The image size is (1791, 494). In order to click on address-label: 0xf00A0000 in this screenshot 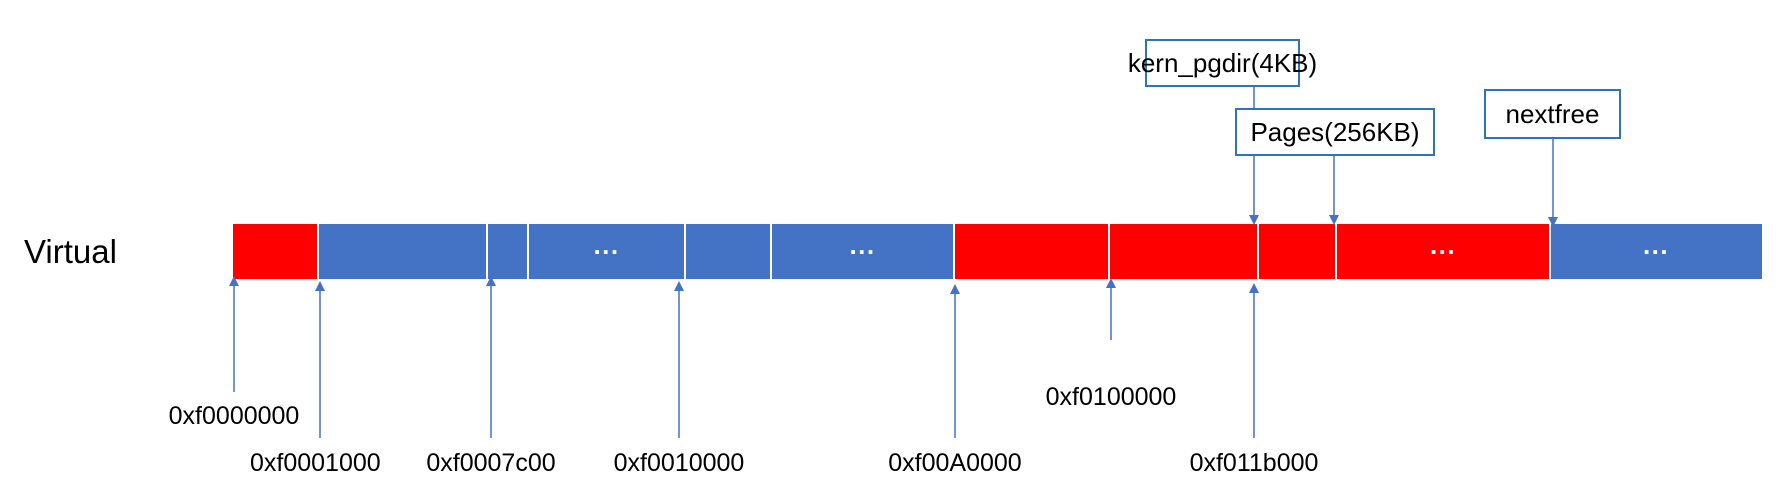, I will do `click(954, 463)`.